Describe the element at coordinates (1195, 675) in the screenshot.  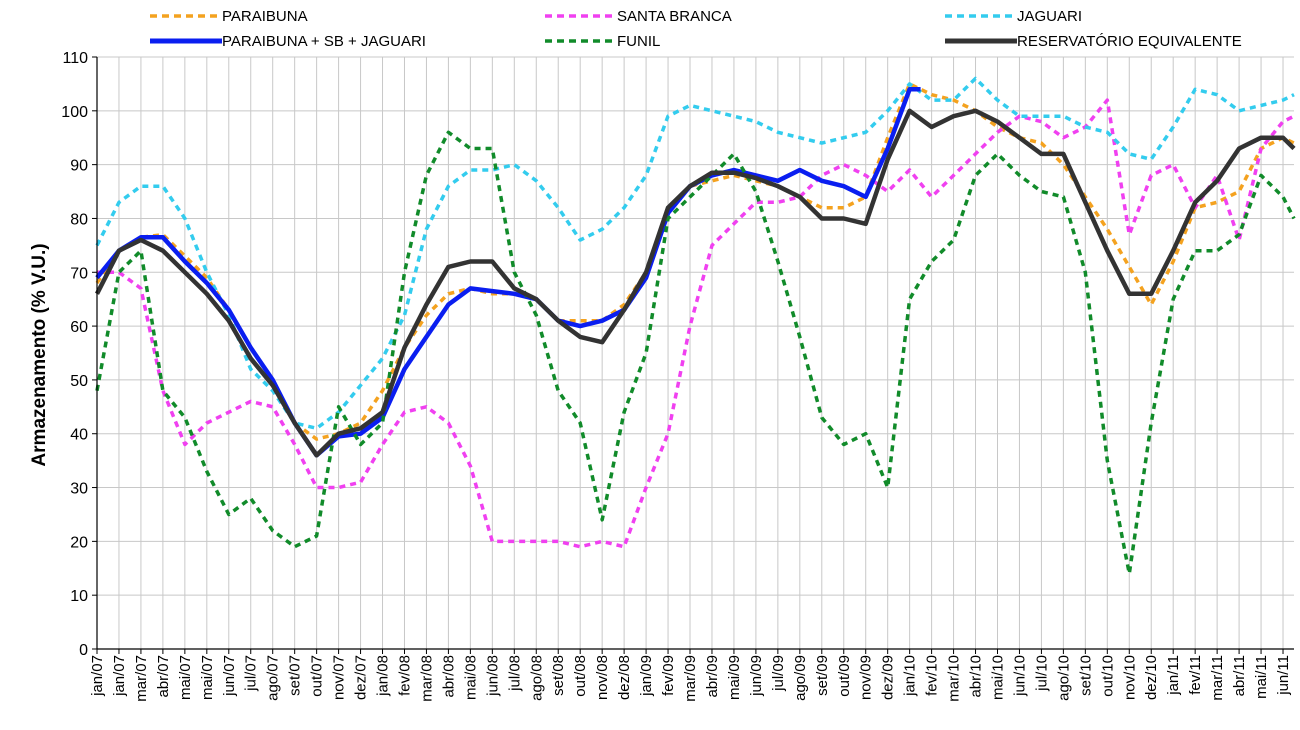
I see `x-tick-label: fev/11` at that location.